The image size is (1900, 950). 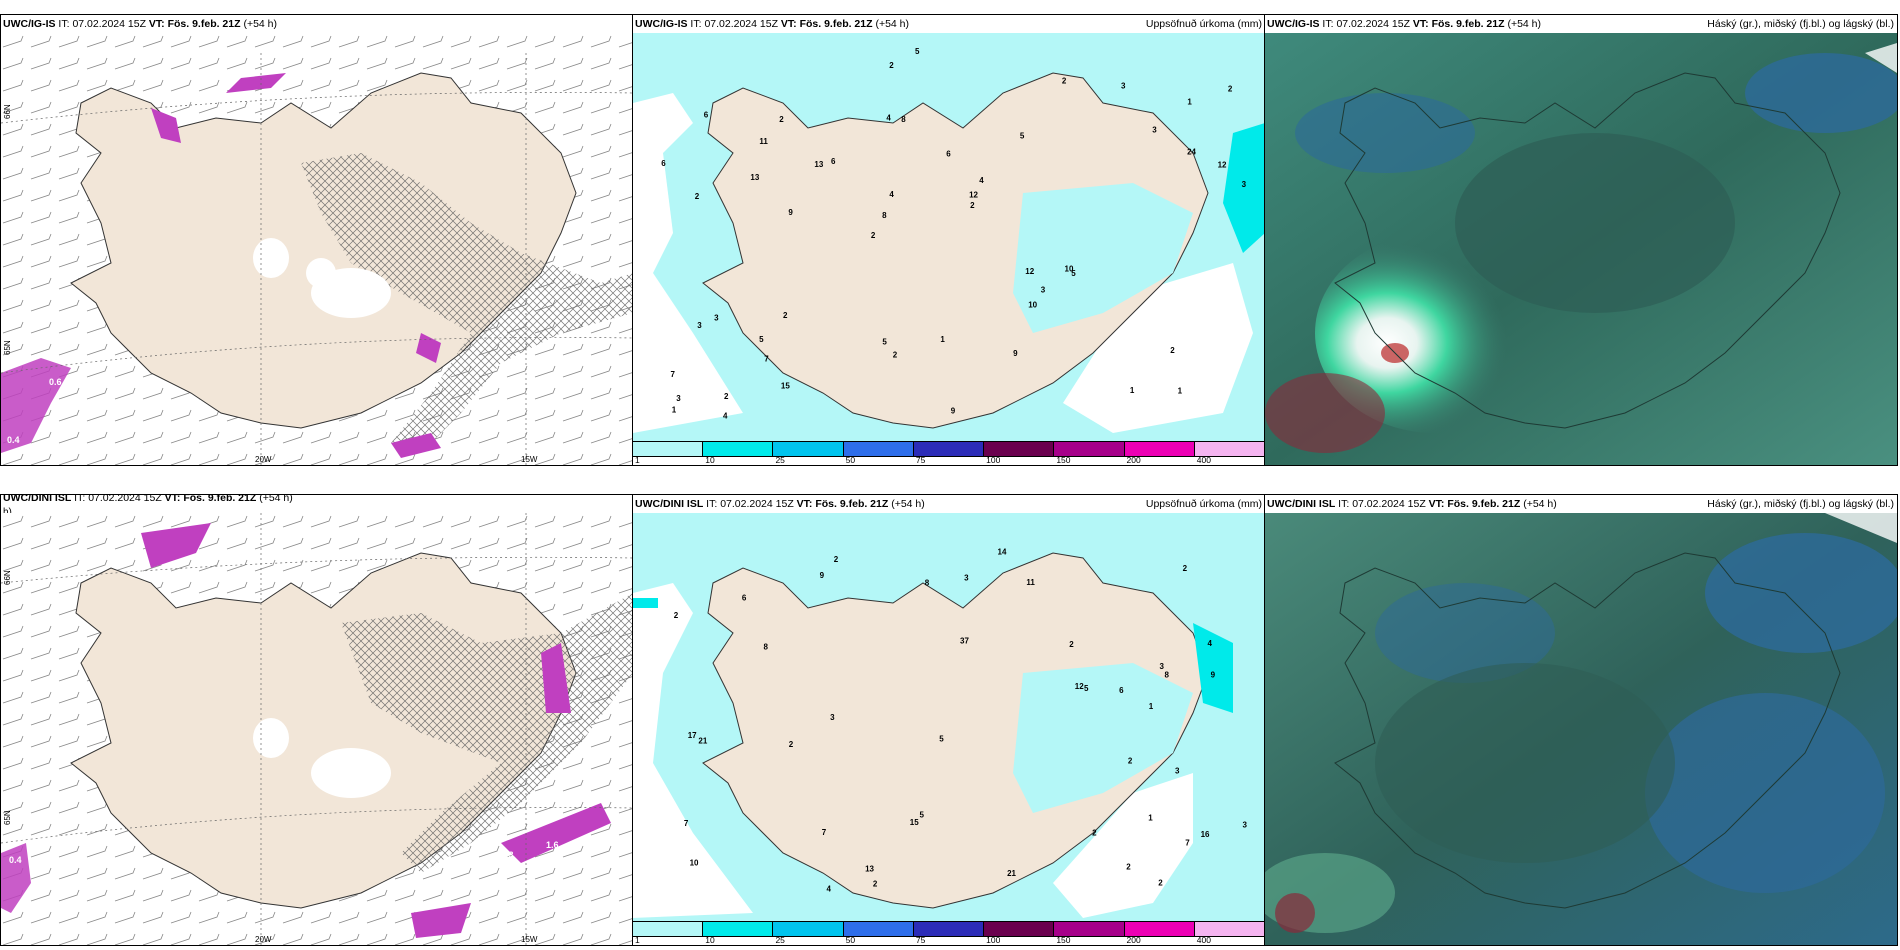 What do you see at coordinates (955, 730) in the screenshot?
I see `iceland-land` at bounding box center [955, 730].